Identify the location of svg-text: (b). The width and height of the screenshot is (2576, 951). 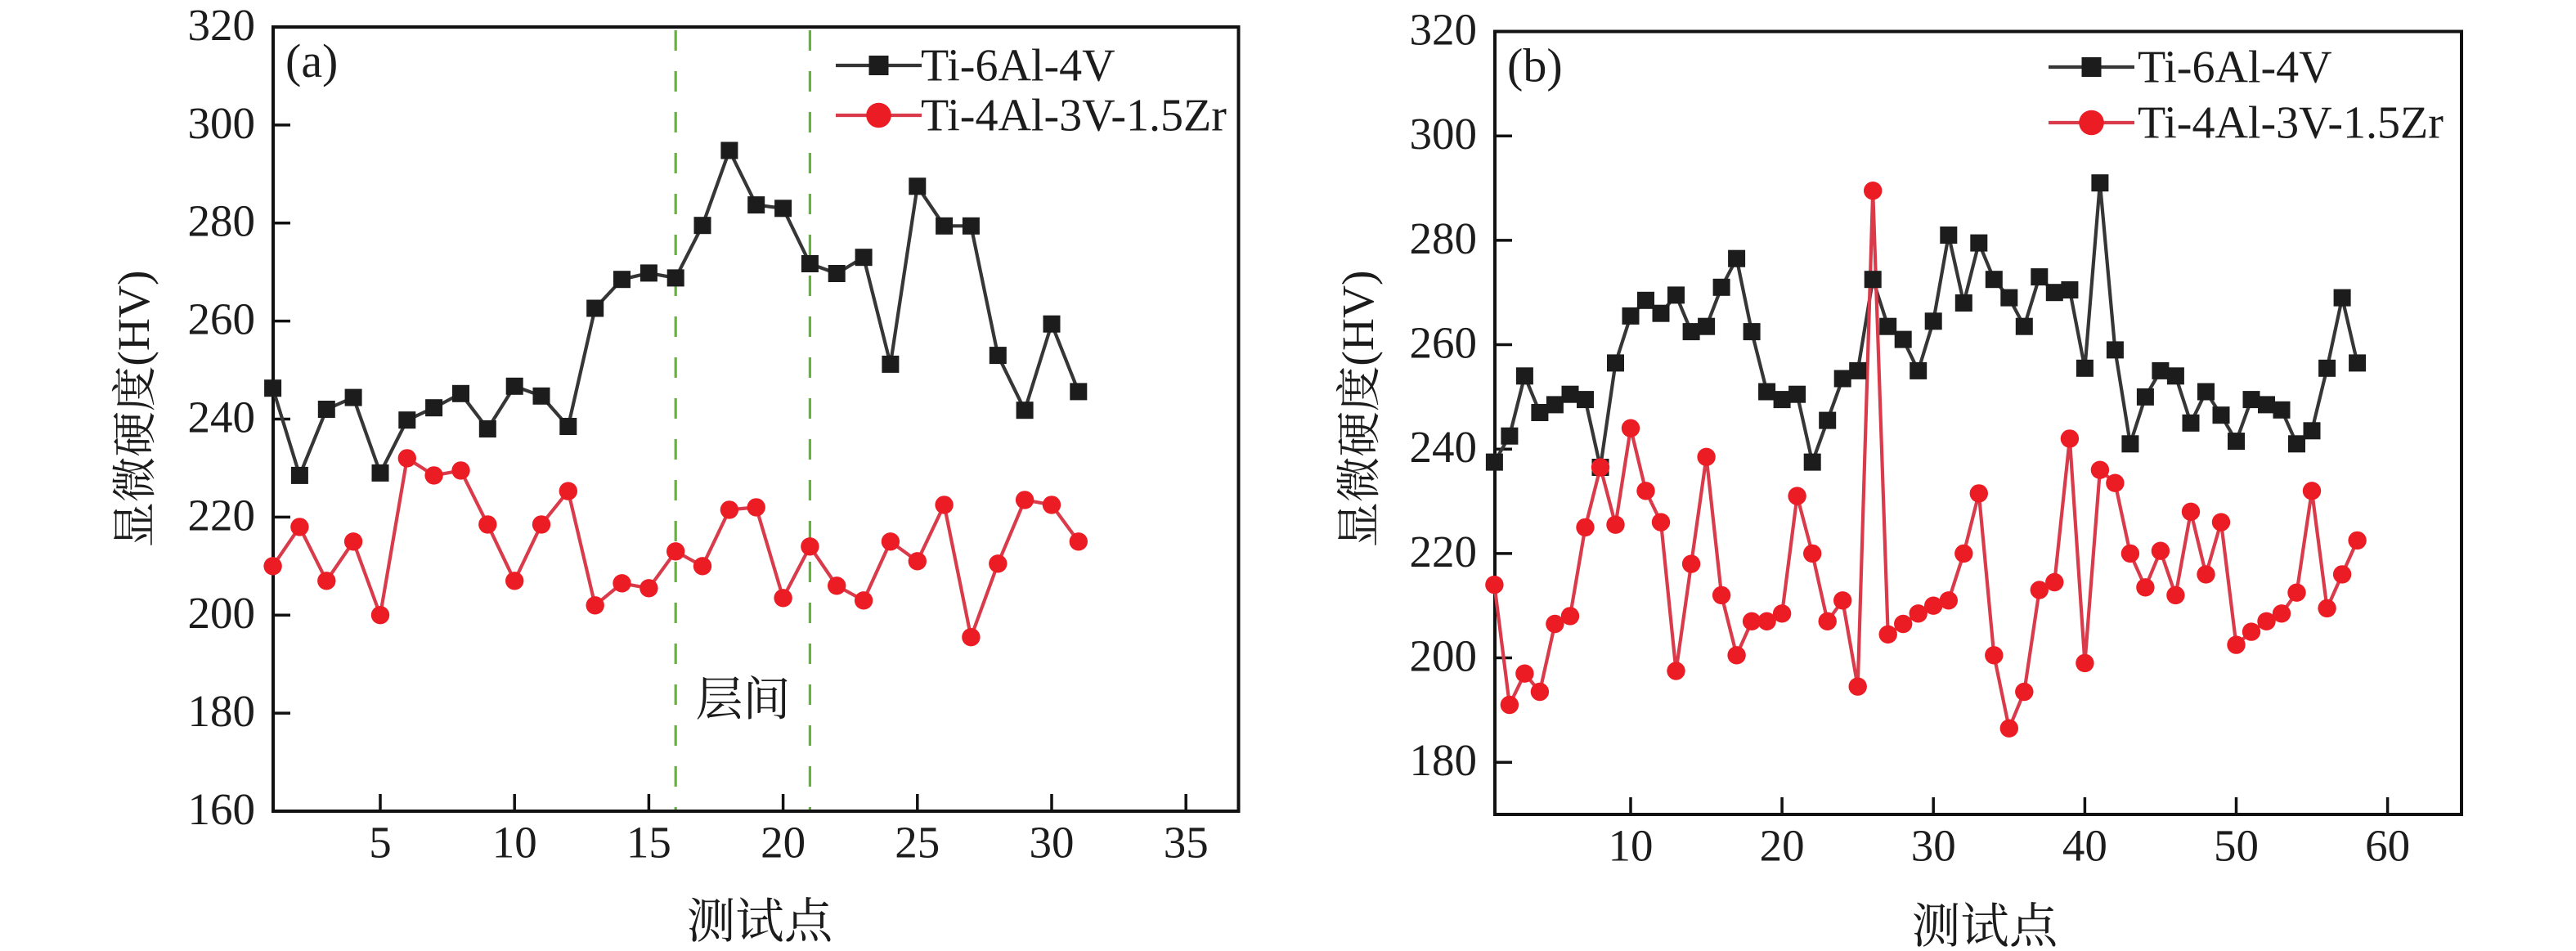
(1535, 65).